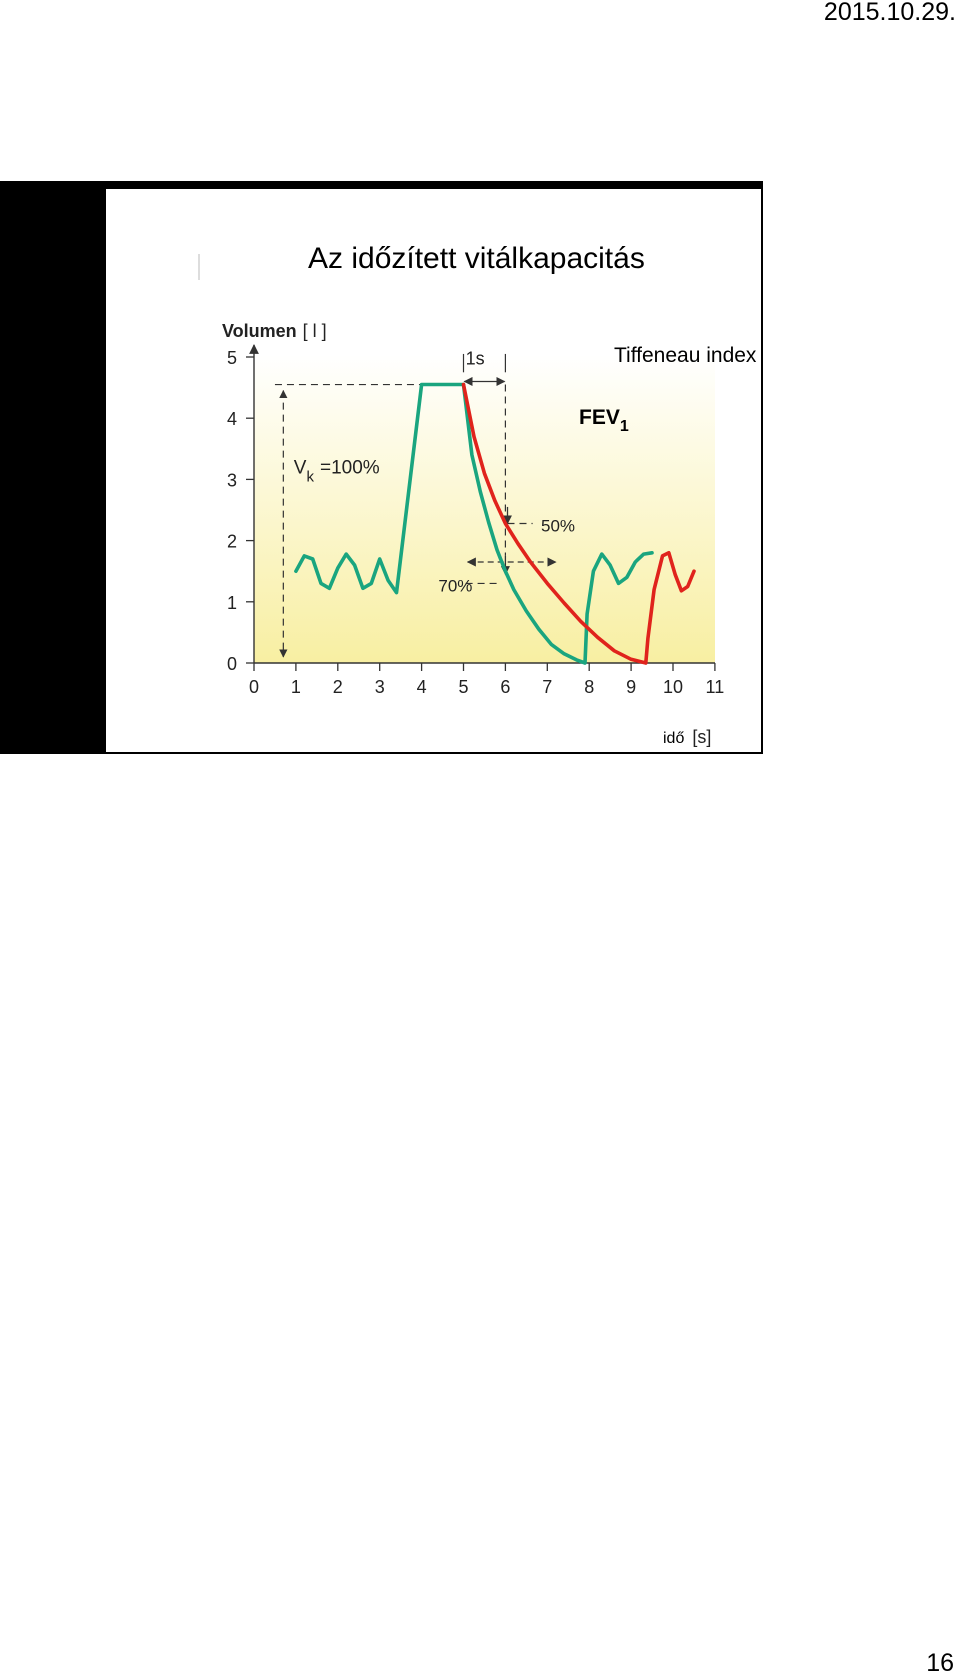 This screenshot has width=960, height=1680. What do you see at coordinates (415, 505) in the screenshot?
I see `guide-lines` at bounding box center [415, 505].